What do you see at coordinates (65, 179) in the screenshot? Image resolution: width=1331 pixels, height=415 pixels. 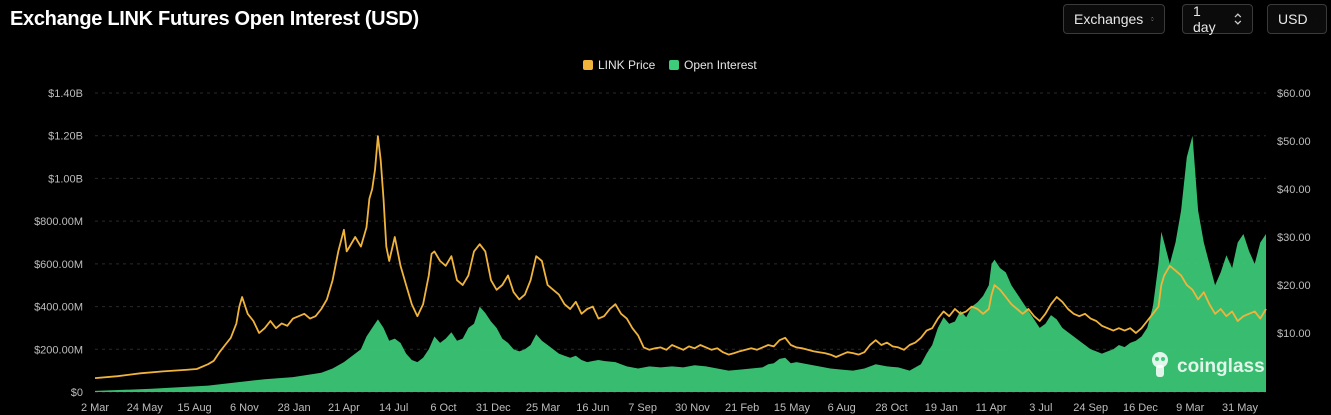 I see `y-left-tick-label: $1.00B` at bounding box center [65, 179].